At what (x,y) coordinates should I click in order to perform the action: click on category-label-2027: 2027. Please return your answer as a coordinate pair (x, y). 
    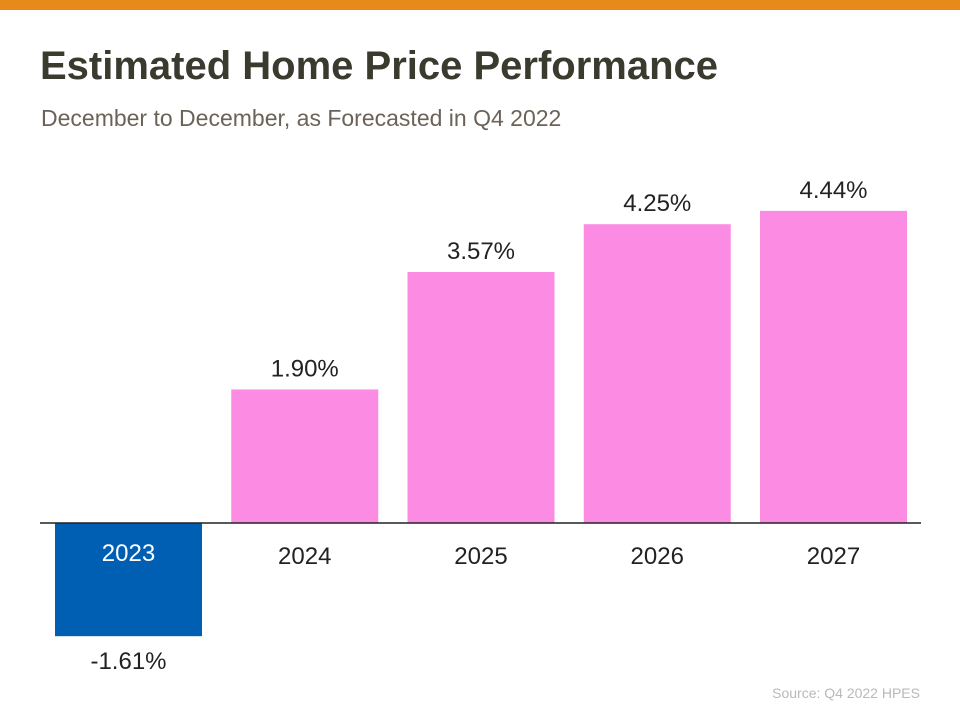
    Looking at the image, I should click on (833, 556).